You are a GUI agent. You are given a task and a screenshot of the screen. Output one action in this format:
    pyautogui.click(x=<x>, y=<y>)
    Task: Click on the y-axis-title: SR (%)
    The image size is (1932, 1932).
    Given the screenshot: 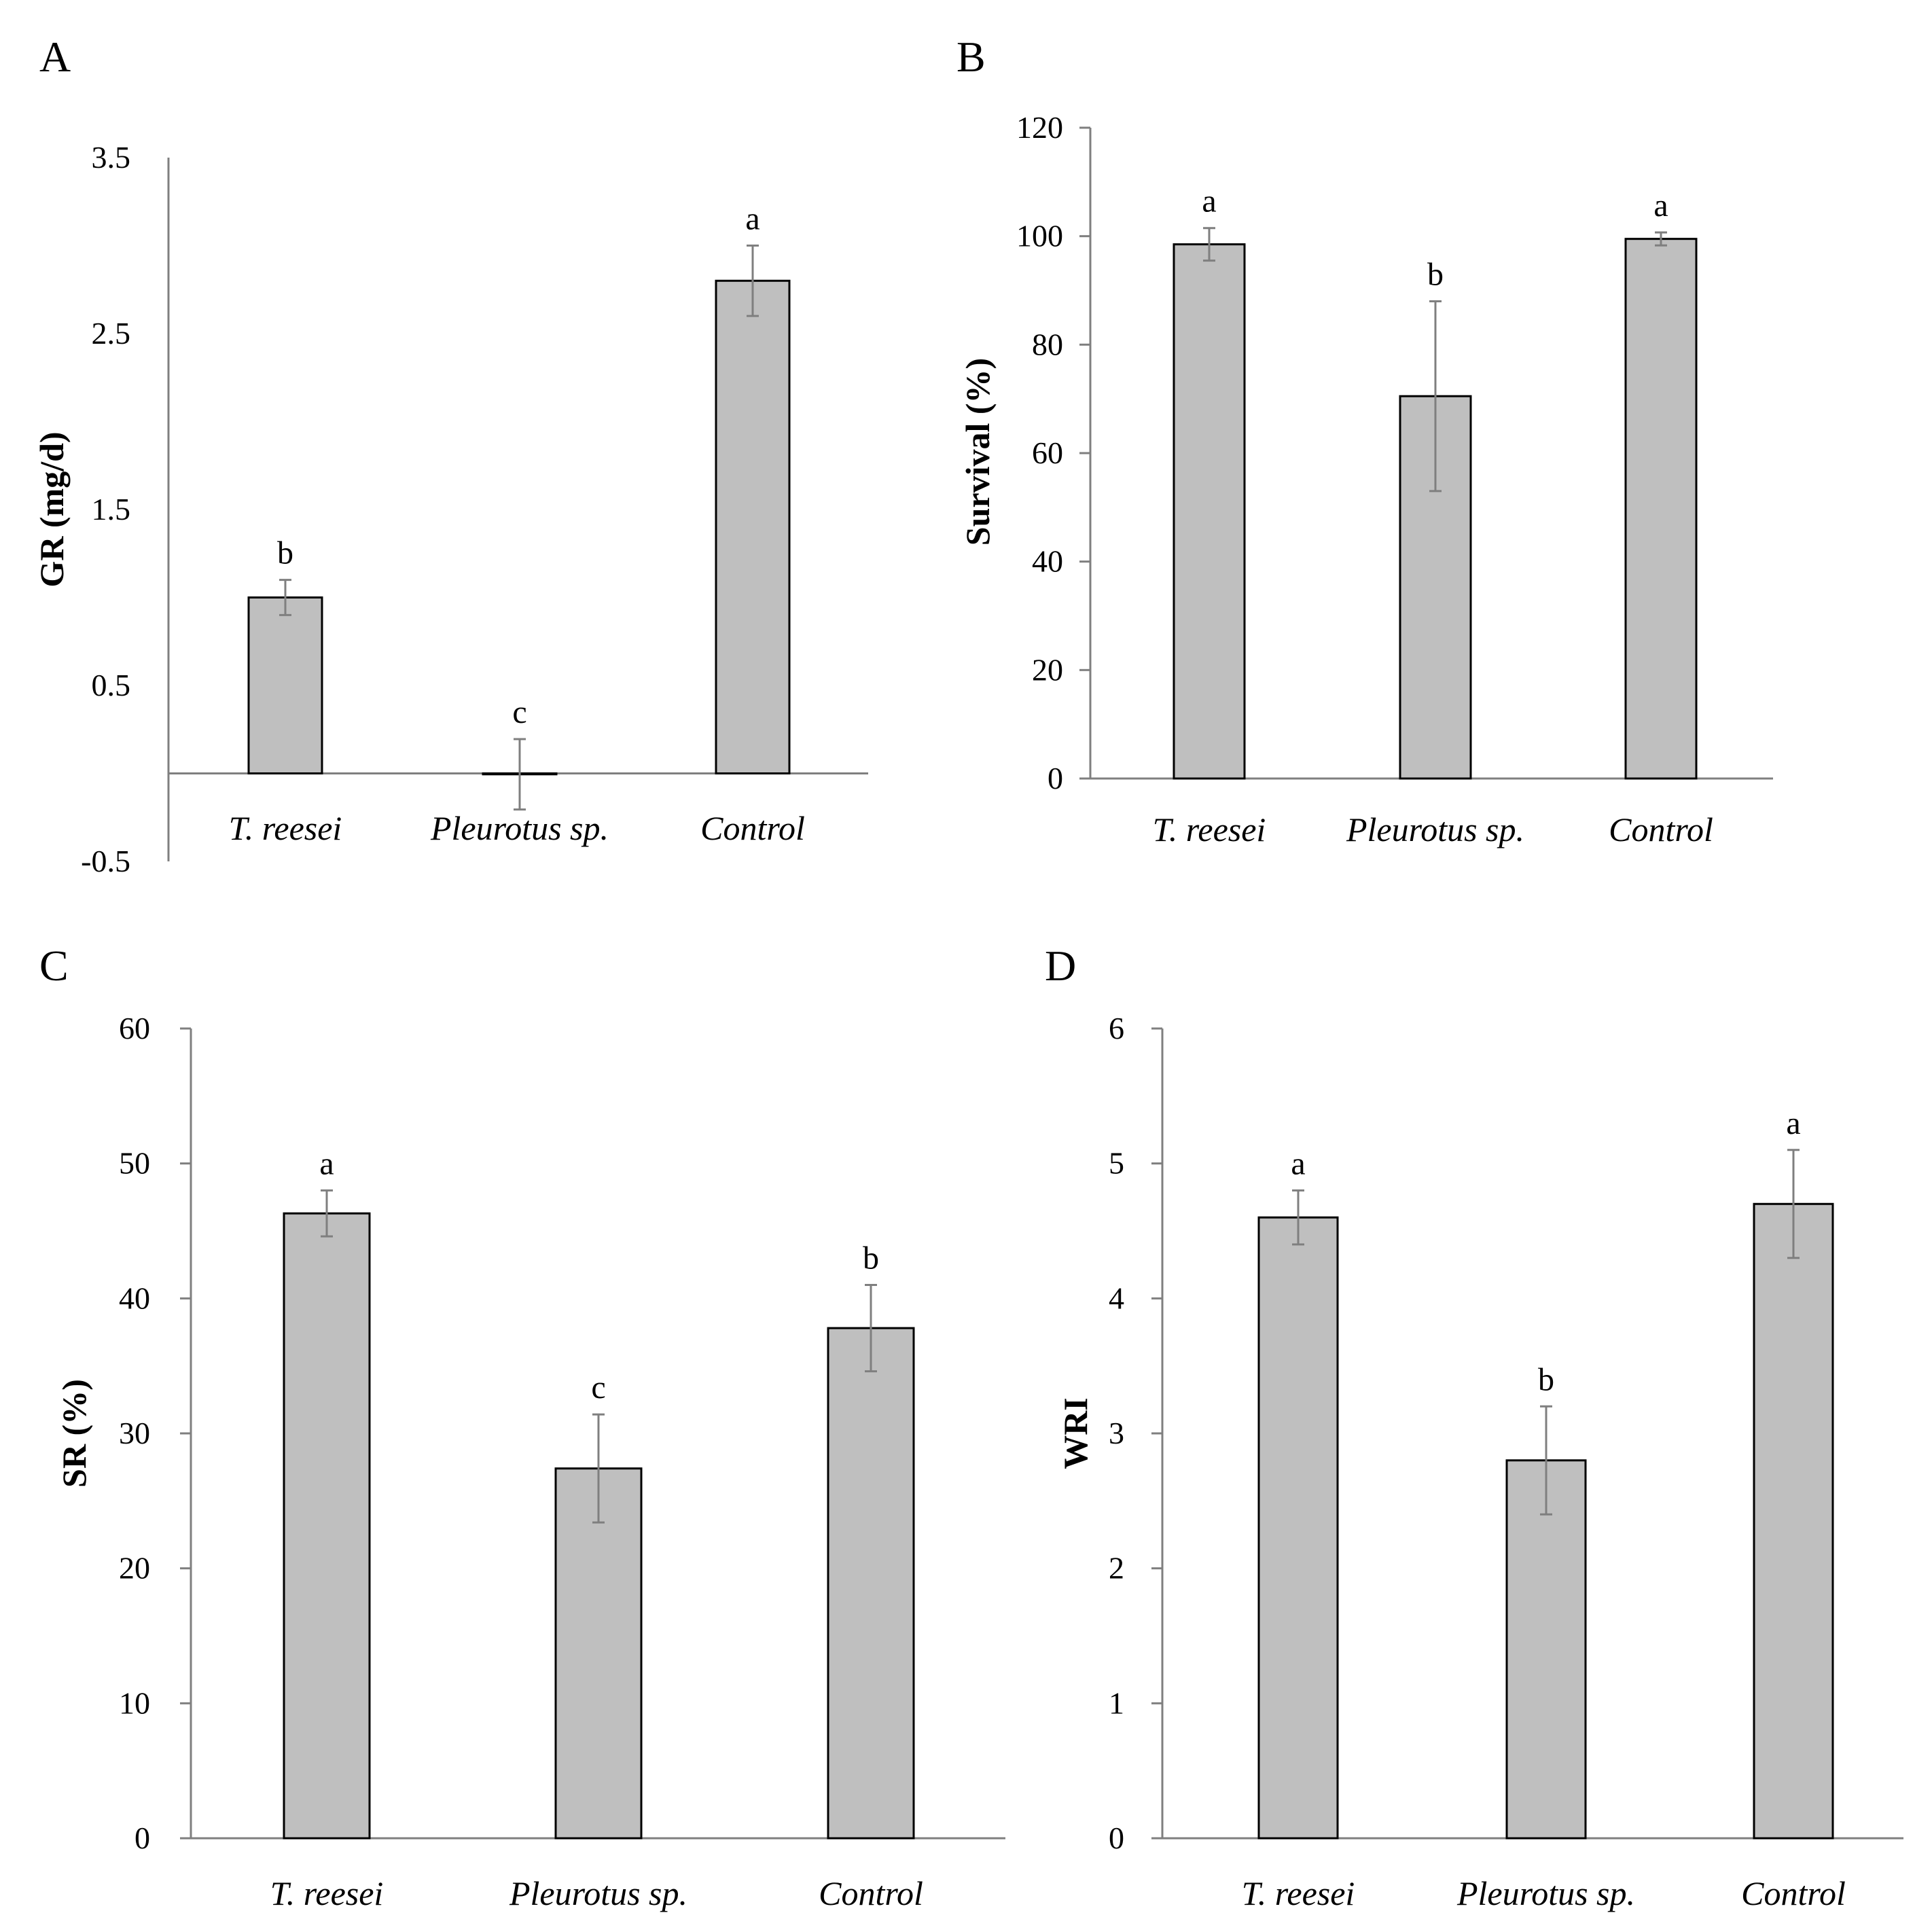 What is the action you would take?
    pyautogui.click(x=74, y=1433)
    